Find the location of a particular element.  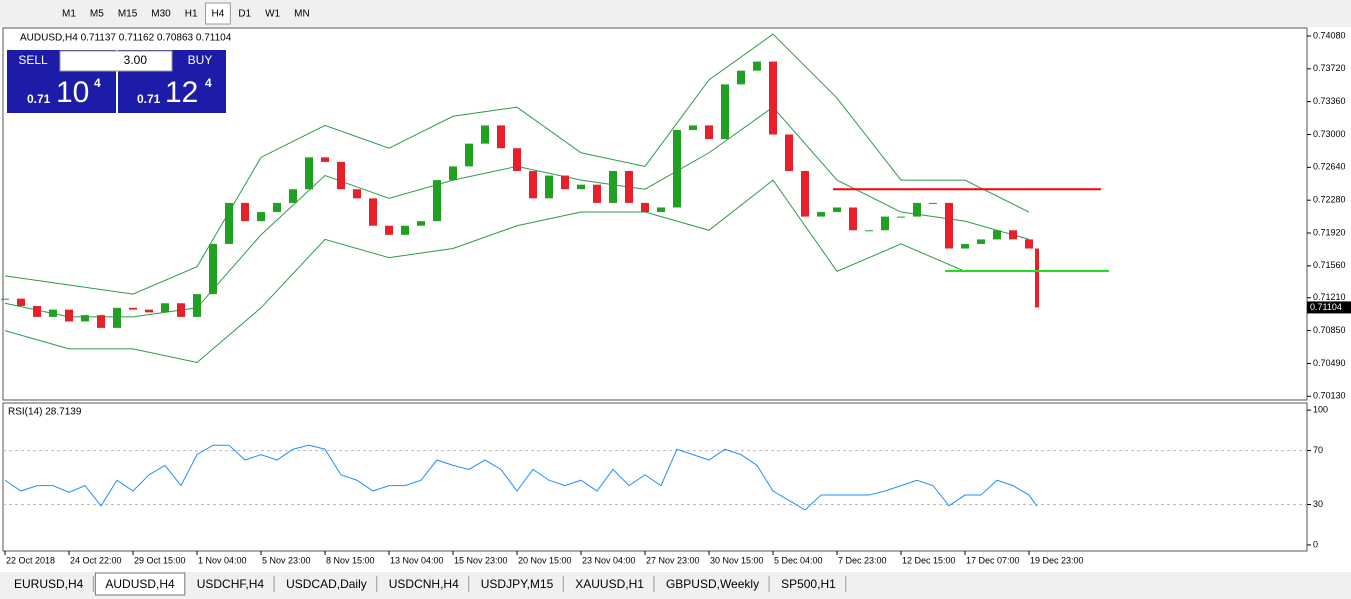

x-tick-label: 30 Nov 15:00 is located at coordinates (737, 560).